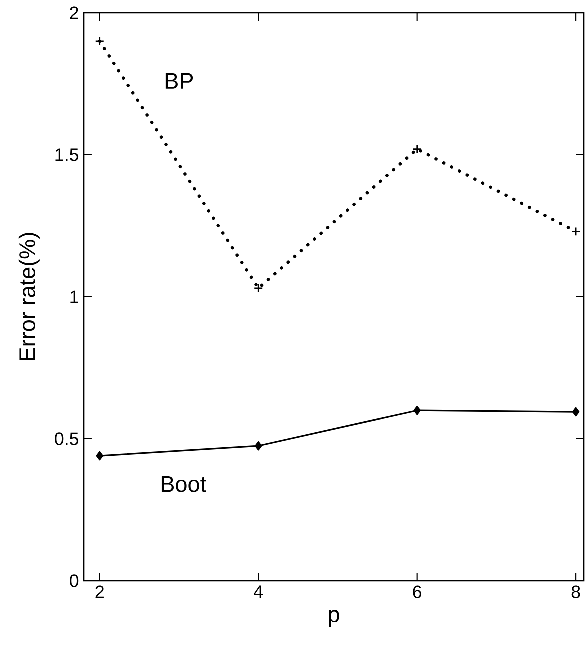 Image resolution: width=587 pixels, height=655 pixels. What do you see at coordinates (67, 155) in the screenshot?
I see `y-tick-label: 1.5` at bounding box center [67, 155].